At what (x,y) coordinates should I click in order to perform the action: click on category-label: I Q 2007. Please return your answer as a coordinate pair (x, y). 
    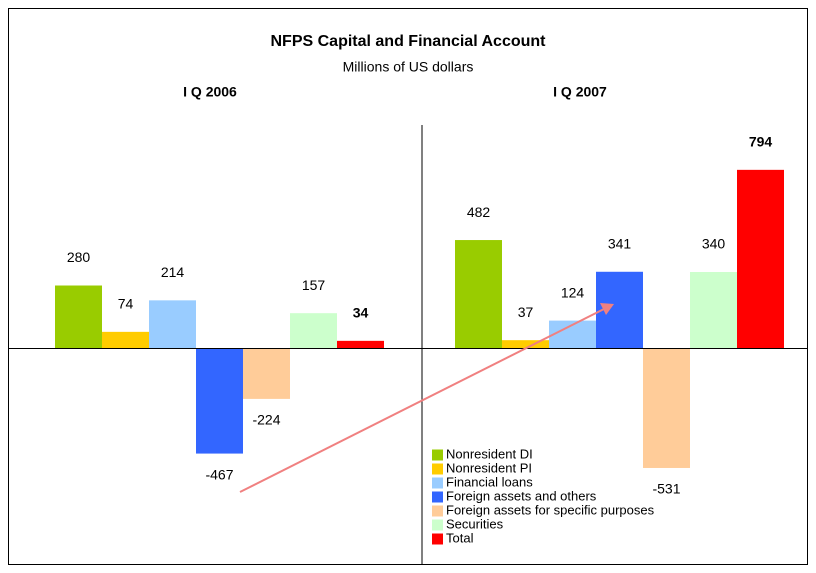
    Looking at the image, I should click on (580, 92).